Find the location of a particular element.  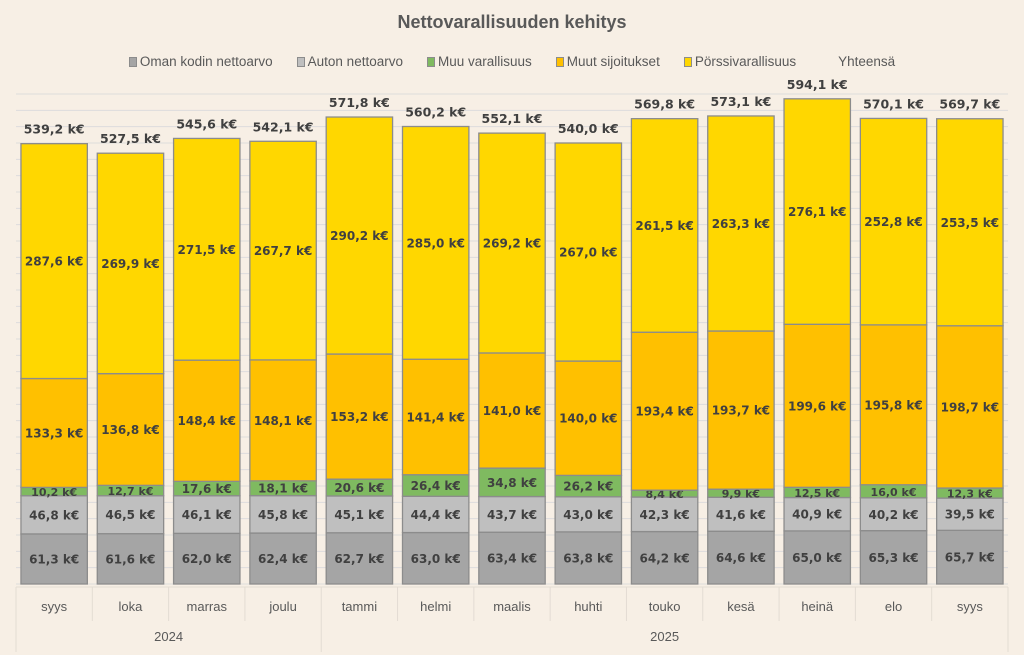

data-label: 46,1 k€ is located at coordinates (207, 515).